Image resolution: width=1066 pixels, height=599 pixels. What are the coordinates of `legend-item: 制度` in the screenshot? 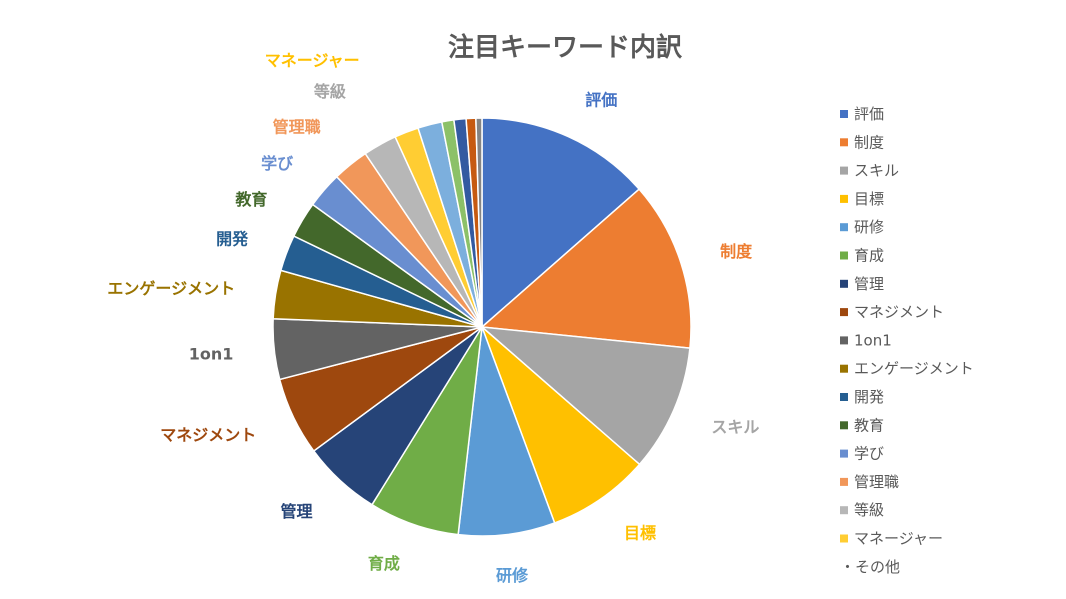 It's located at (862, 142).